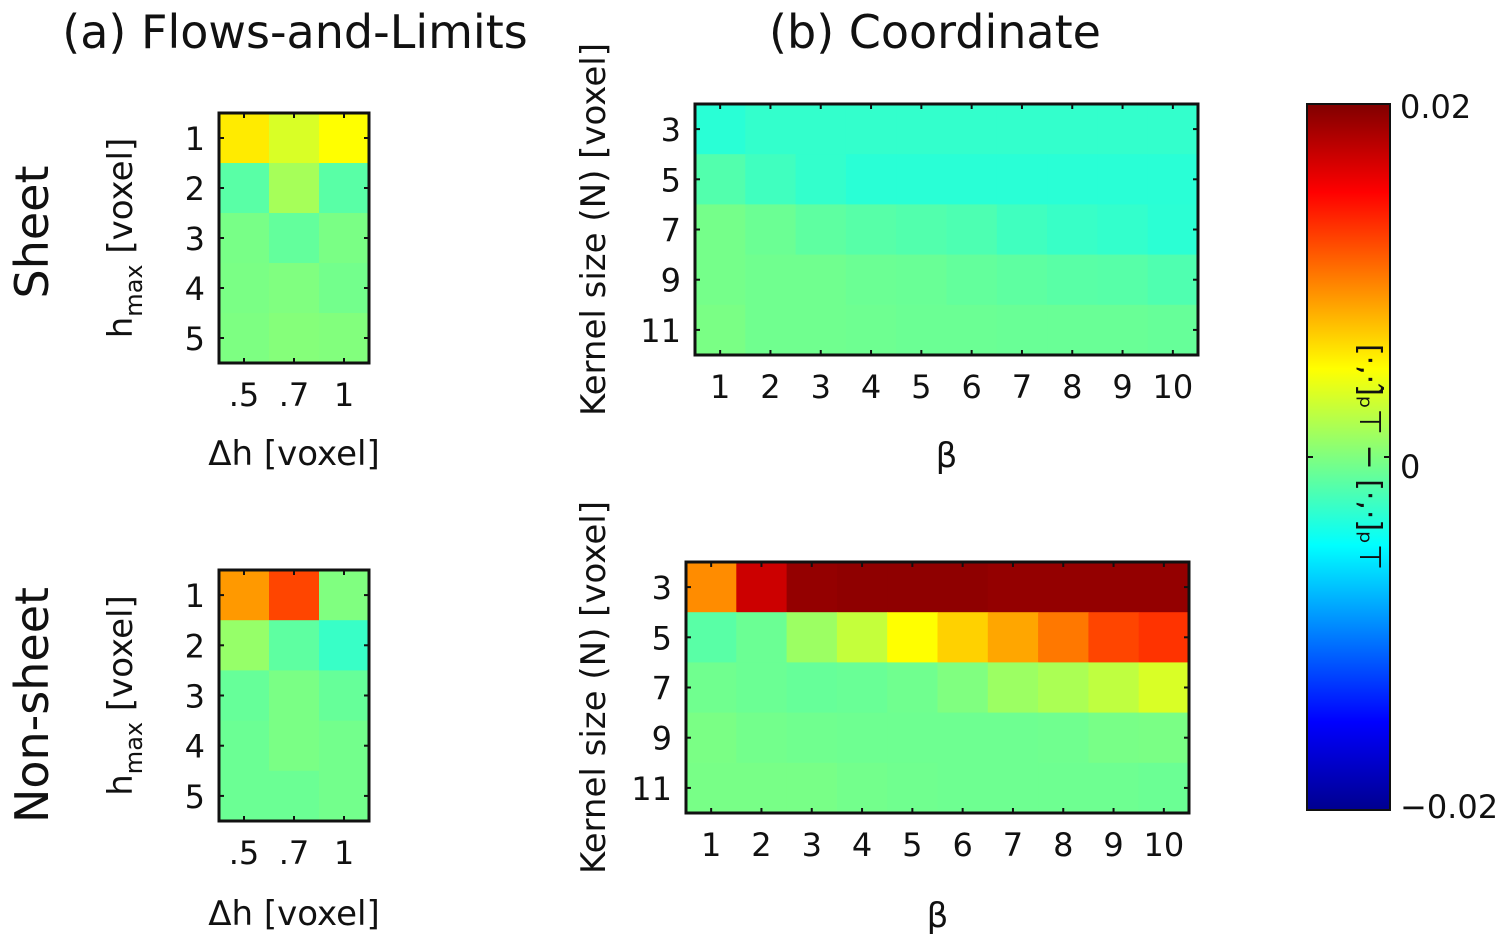 This screenshot has width=1500, height=937. Describe the element at coordinates (962, 845) in the screenshot. I see `x-tick-label: 6` at that location.